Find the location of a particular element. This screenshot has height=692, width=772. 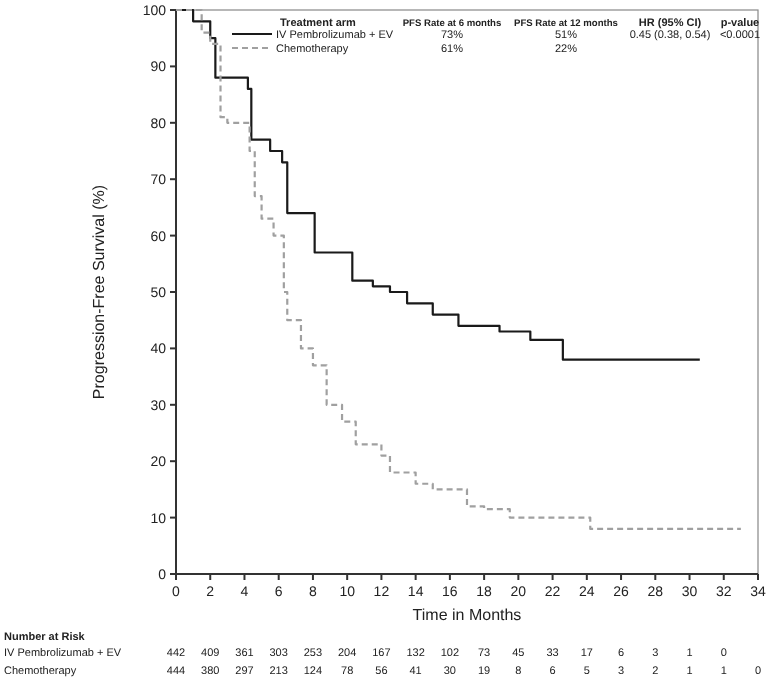

y-axis-title: Progression-Free Survival (%) is located at coordinates (99, 292).